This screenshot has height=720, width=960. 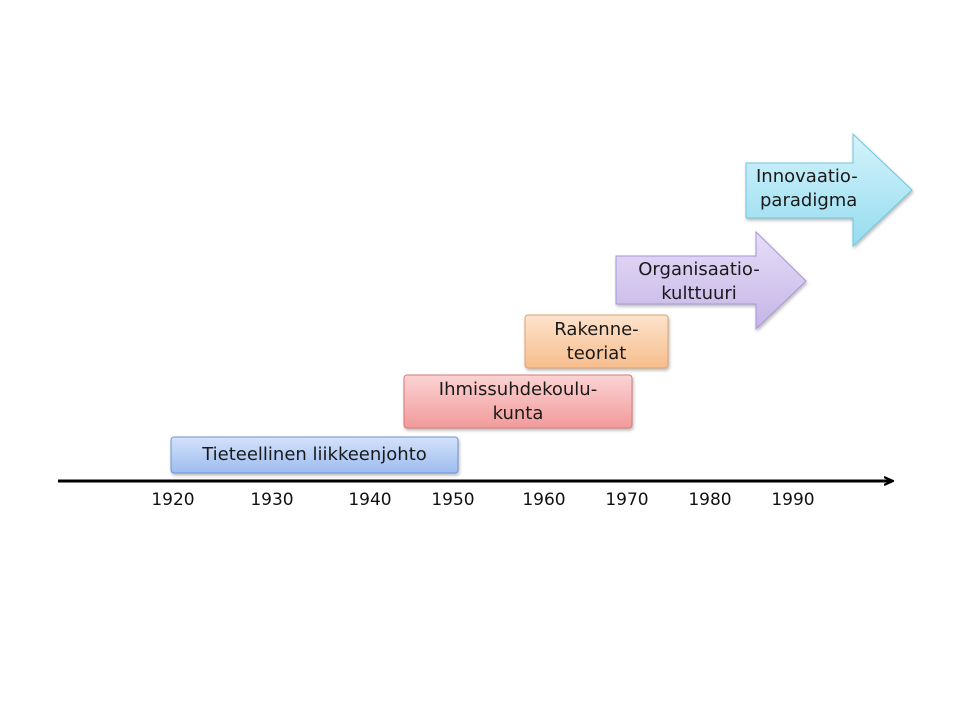 I want to click on era-box-rakenne, so click(x=596, y=341).